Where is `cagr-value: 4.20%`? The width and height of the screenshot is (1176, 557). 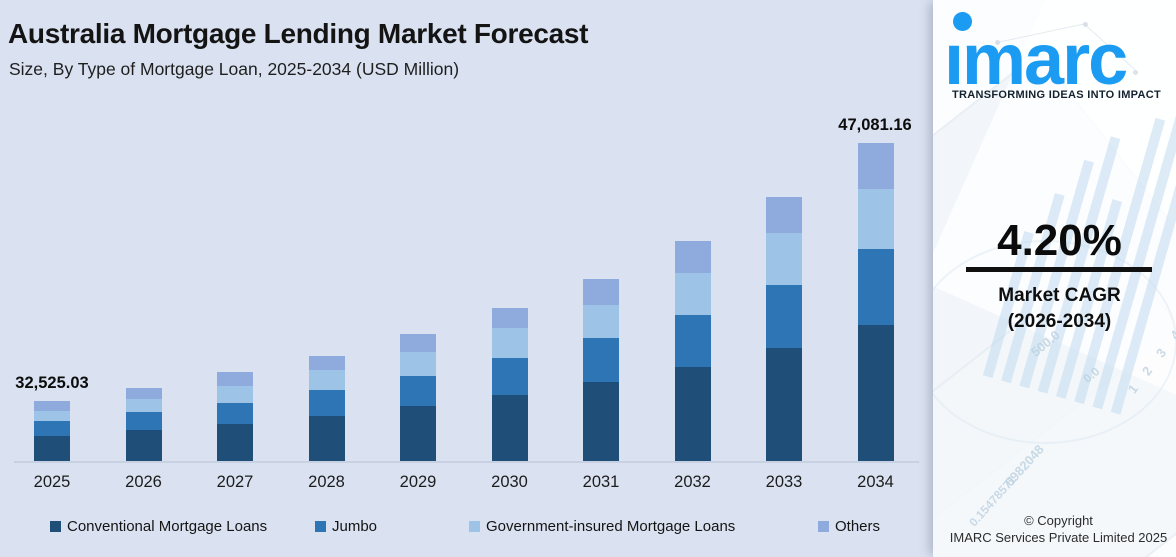
cagr-value: 4.20% is located at coordinates (1059, 240).